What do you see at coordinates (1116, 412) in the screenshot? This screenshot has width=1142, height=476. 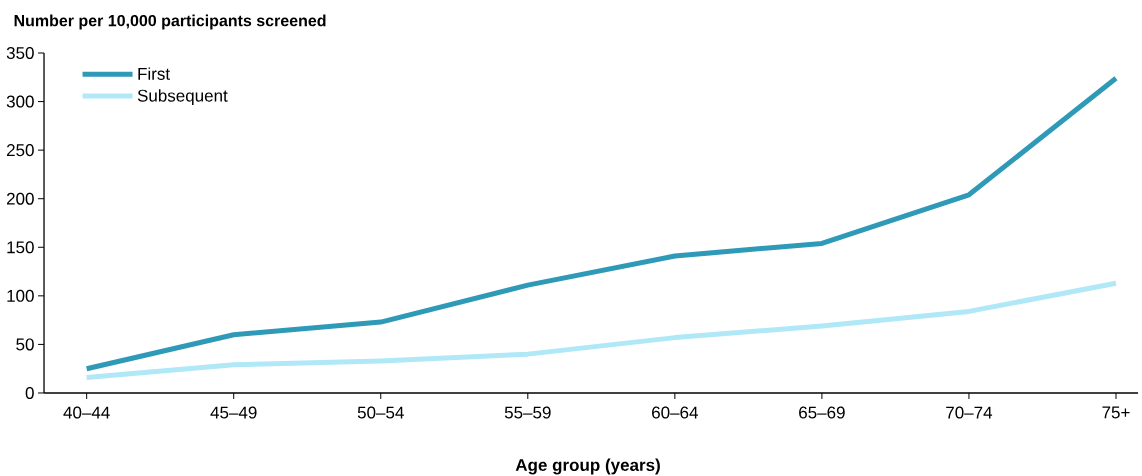 I see `x-tick-label: 75+` at bounding box center [1116, 412].